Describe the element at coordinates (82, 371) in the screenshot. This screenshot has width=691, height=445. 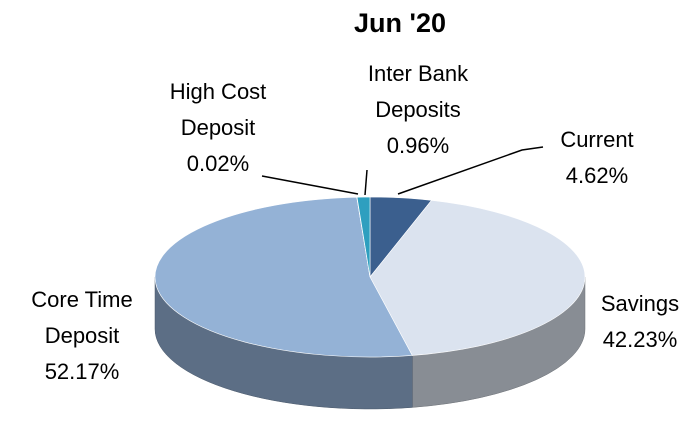
I see `value-label: 52.17%` at that location.